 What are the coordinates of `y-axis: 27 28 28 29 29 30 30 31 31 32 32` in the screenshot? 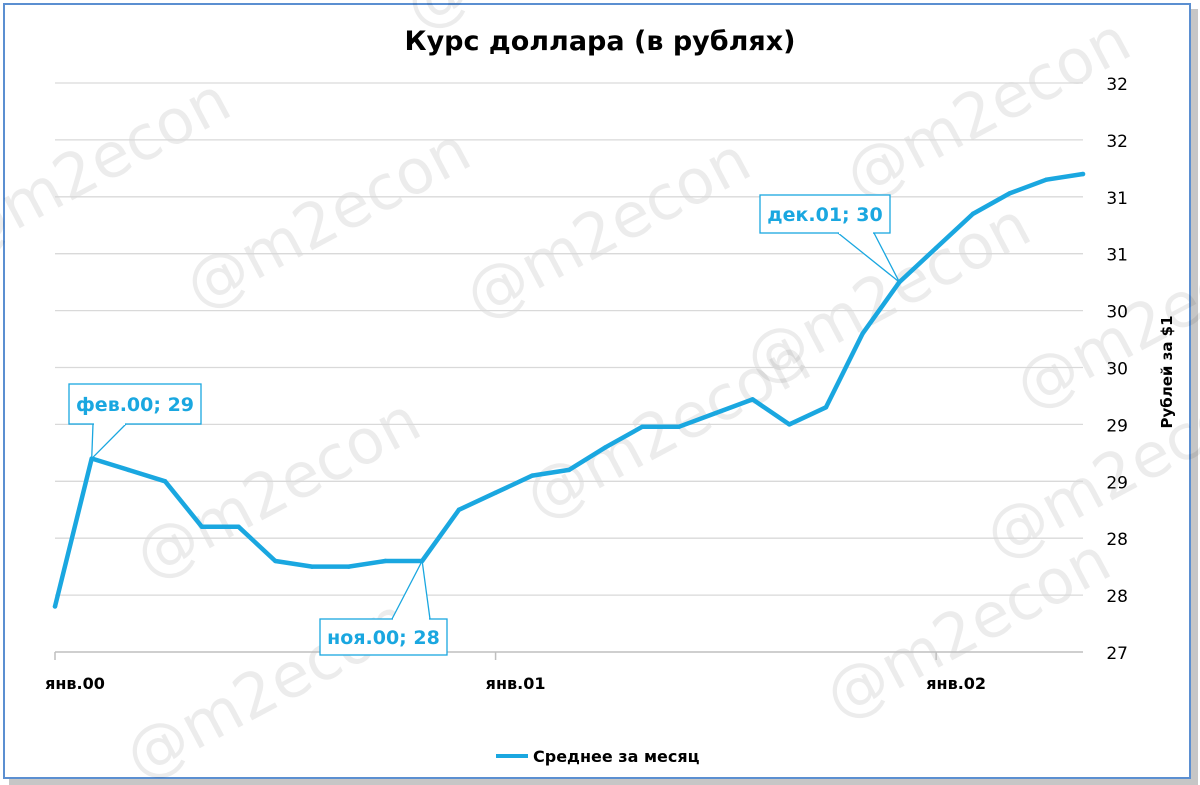 It's located at (1117, 369).